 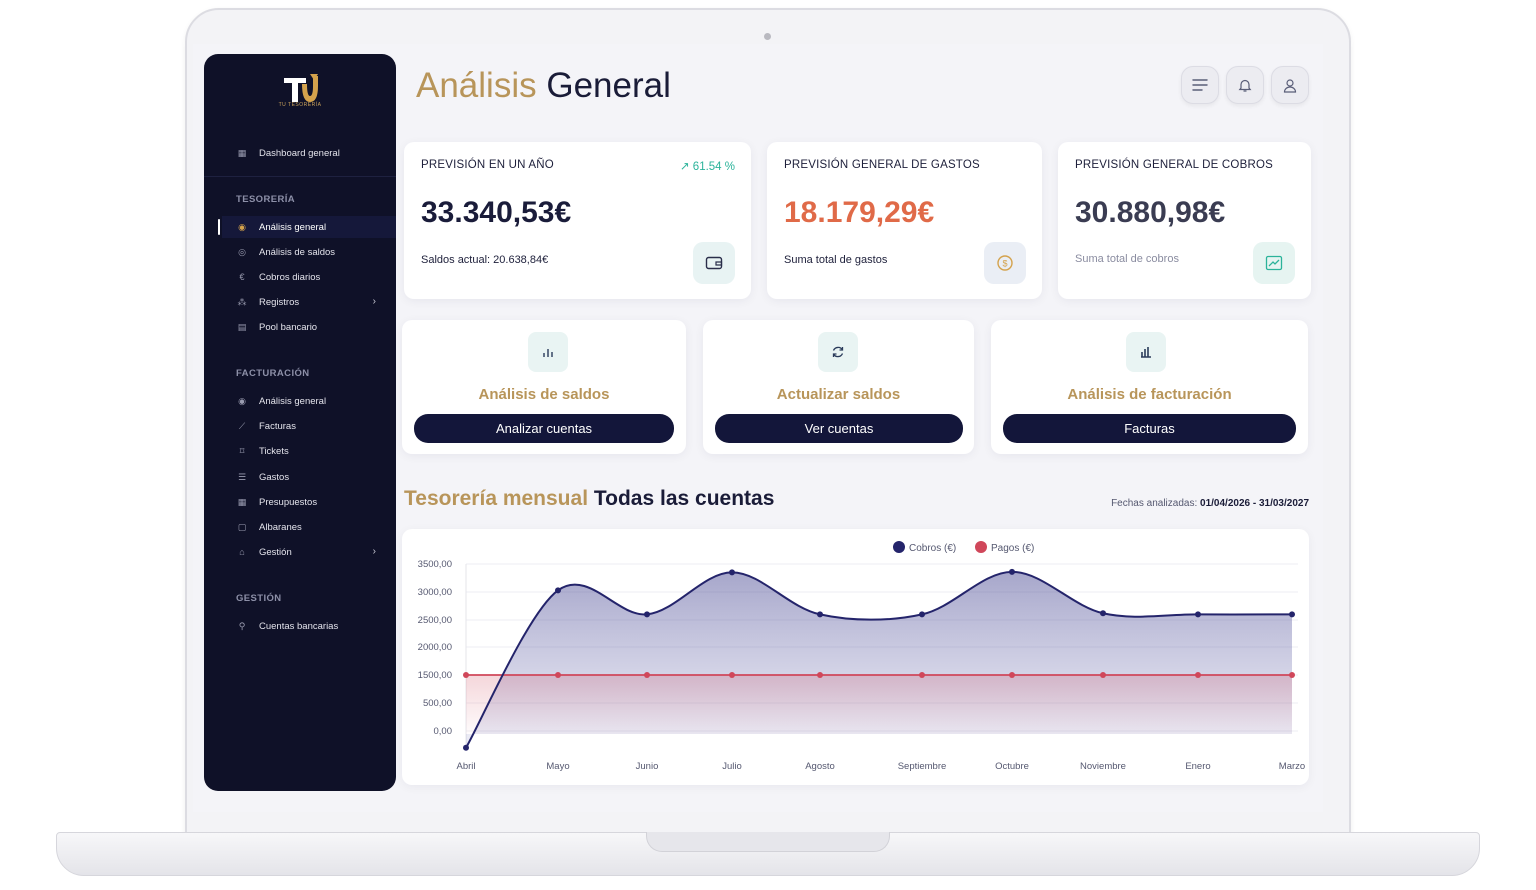 What do you see at coordinates (981, 547) in the screenshot?
I see `legend-swatch-pagos` at bounding box center [981, 547].